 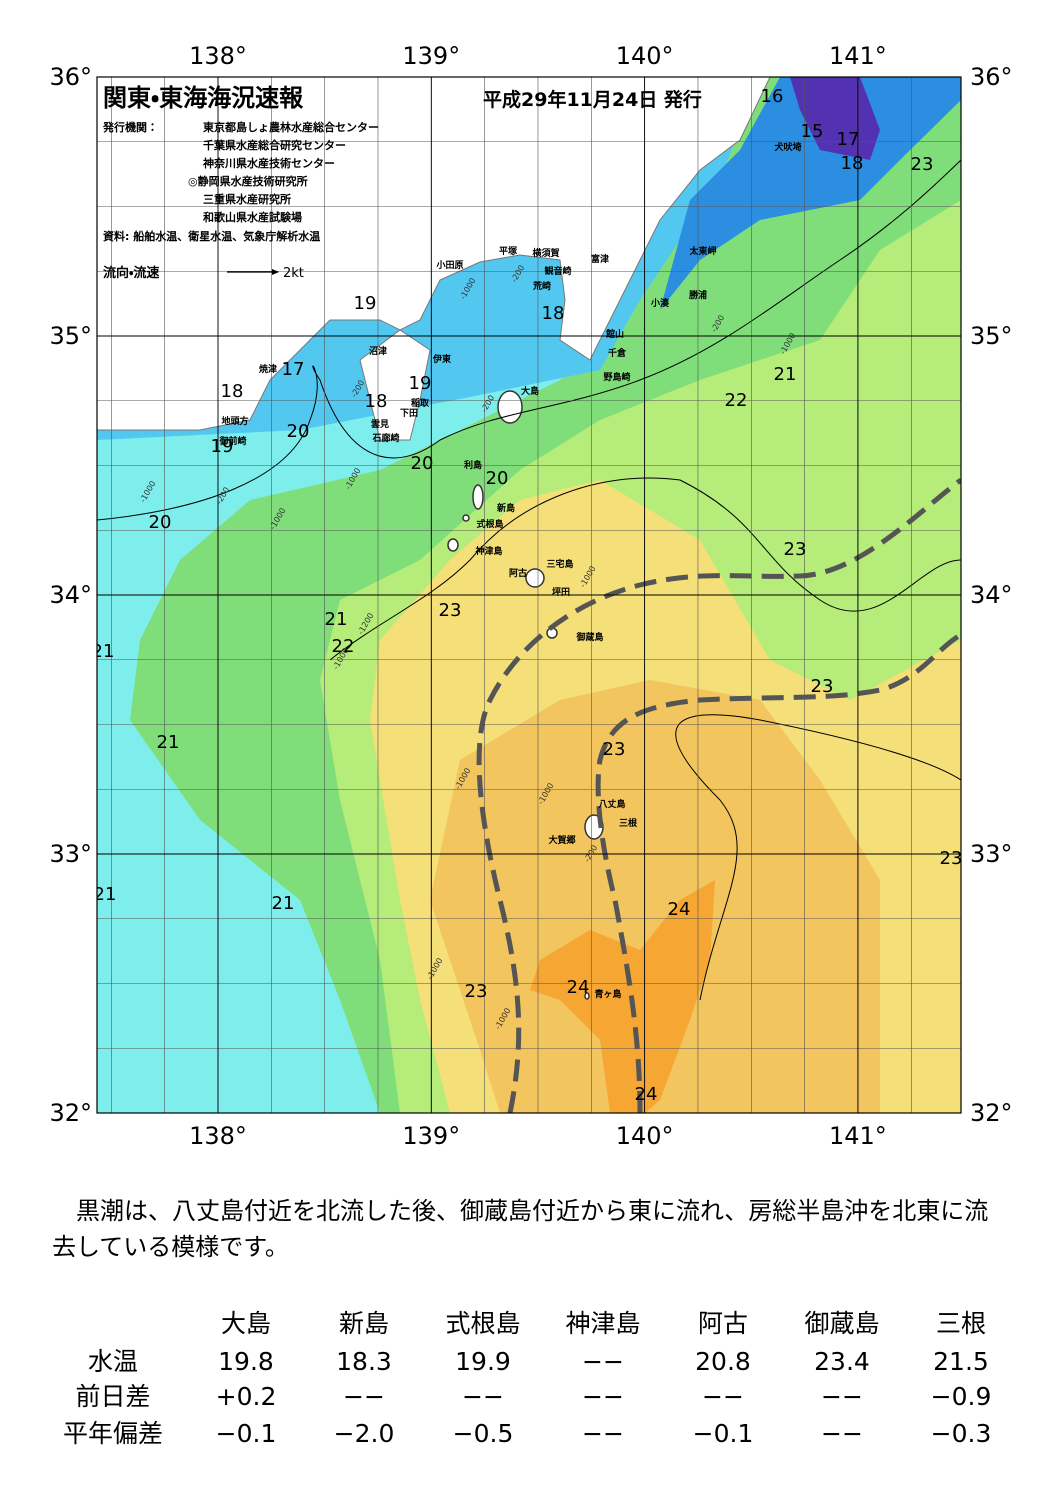 I want to click on table-cell: −0.1, so click(x=723, y=1433).